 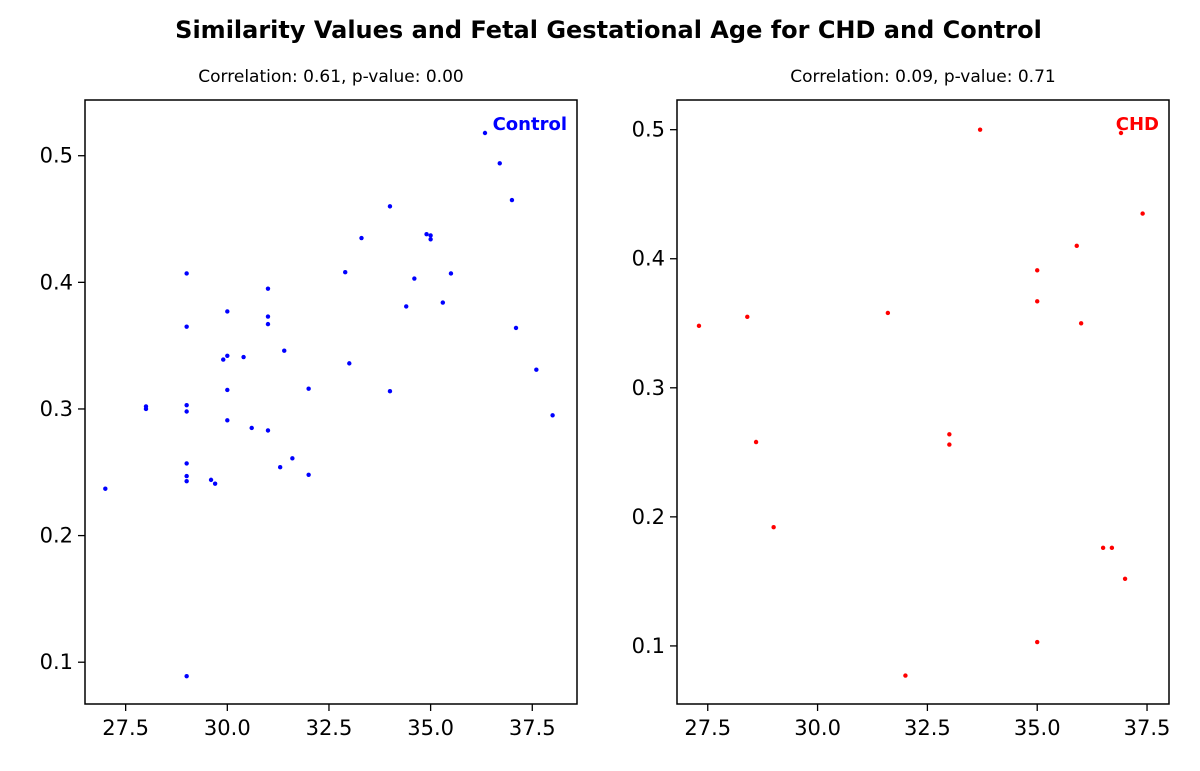 I want to click on legend-label: CHD, so click(x=1137, y=124).